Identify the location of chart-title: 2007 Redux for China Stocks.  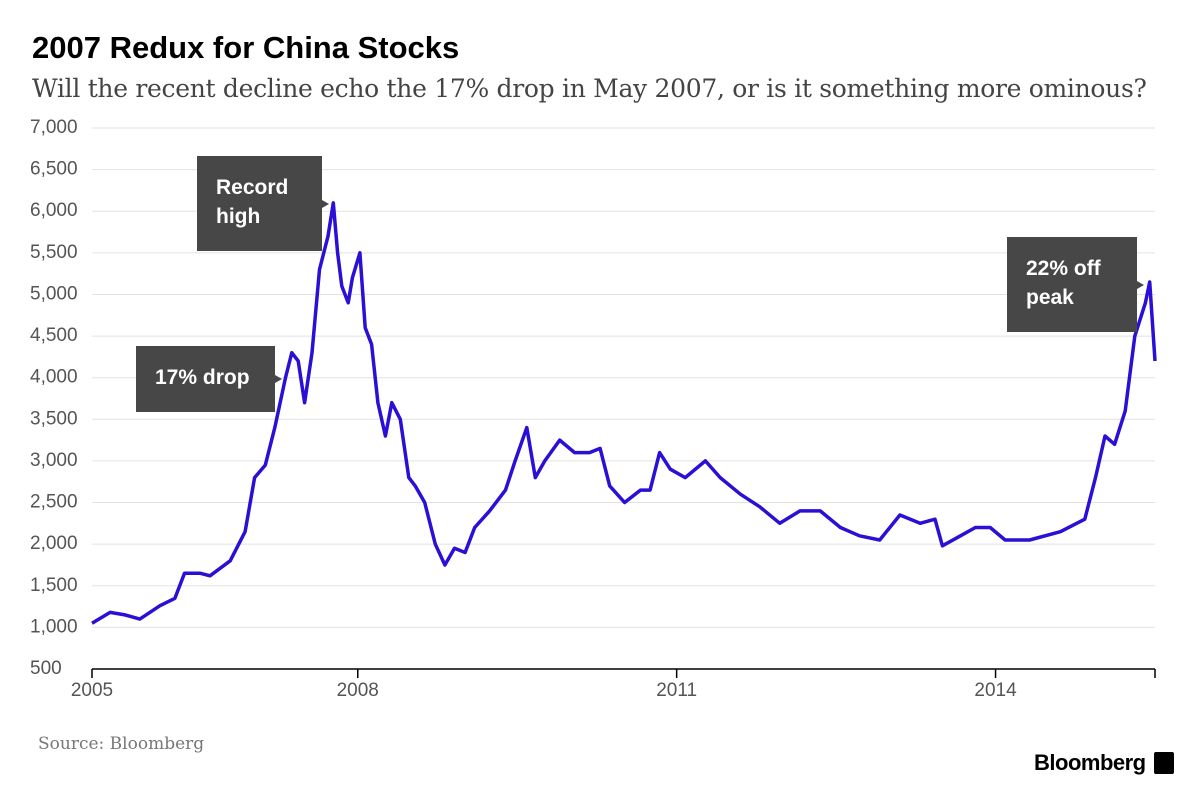
(246, 47).